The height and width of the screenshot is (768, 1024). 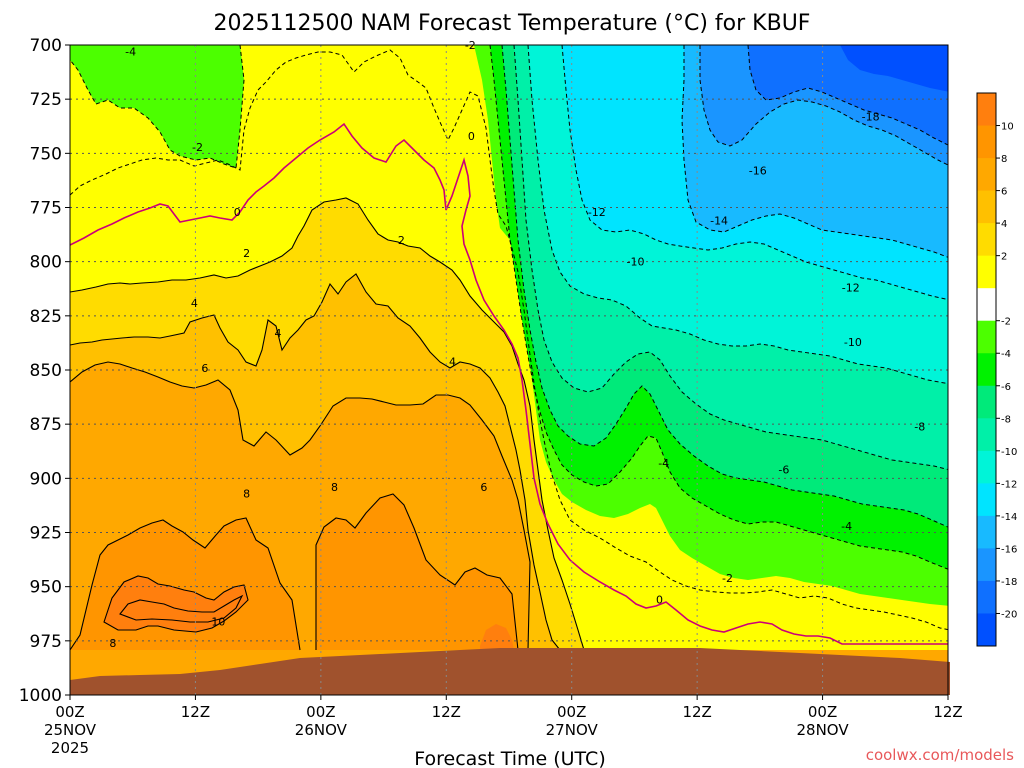 What do you see at coordinates (871, 117) in the screenshot?
I see `contour-label: -18` at bounding box center [871, 117].